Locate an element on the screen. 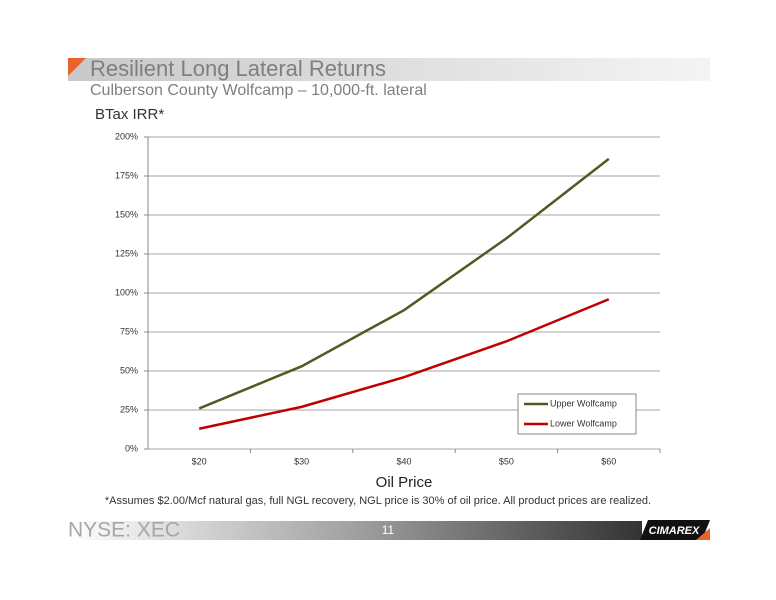 Image resolution: width=776 pixels, height=600 pixels. logo-accent is located at coordinates (703, 534).